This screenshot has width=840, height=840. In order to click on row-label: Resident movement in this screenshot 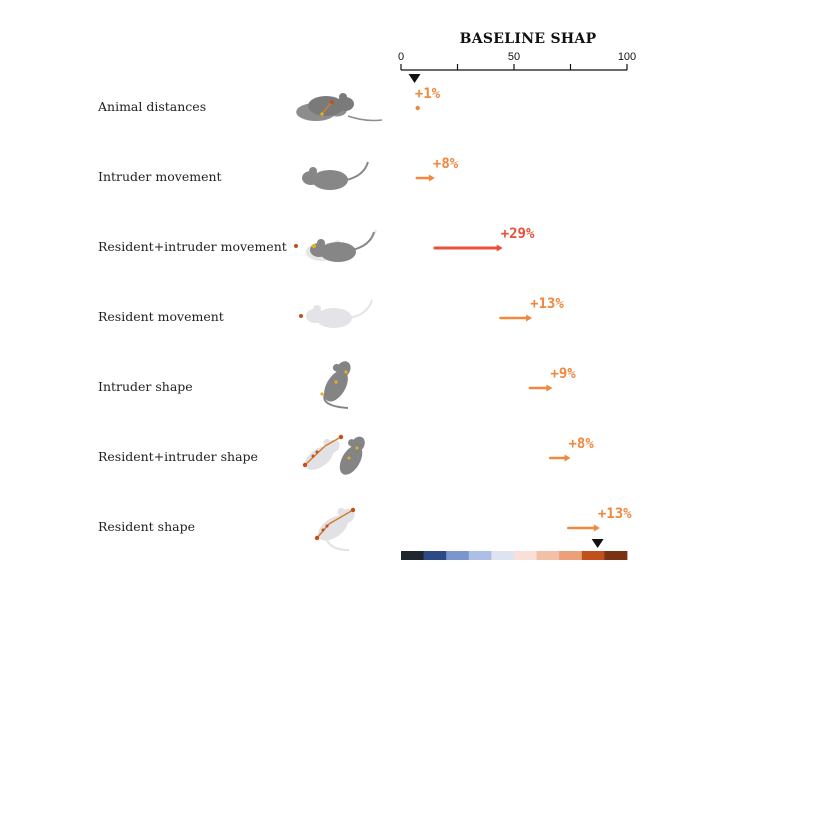, I will do `click(161, 316)`.